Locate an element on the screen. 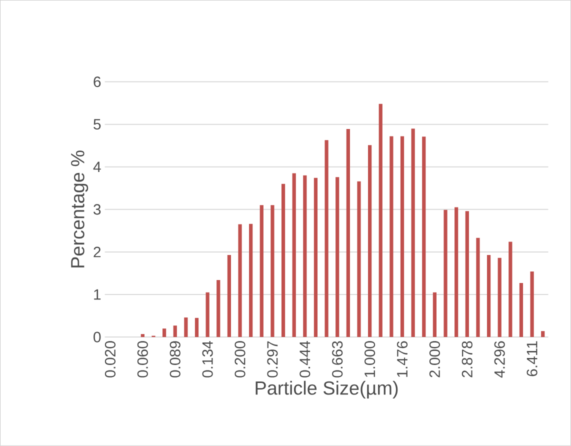  x-tick-label: 0.020 is located at coordinates (110, 359).